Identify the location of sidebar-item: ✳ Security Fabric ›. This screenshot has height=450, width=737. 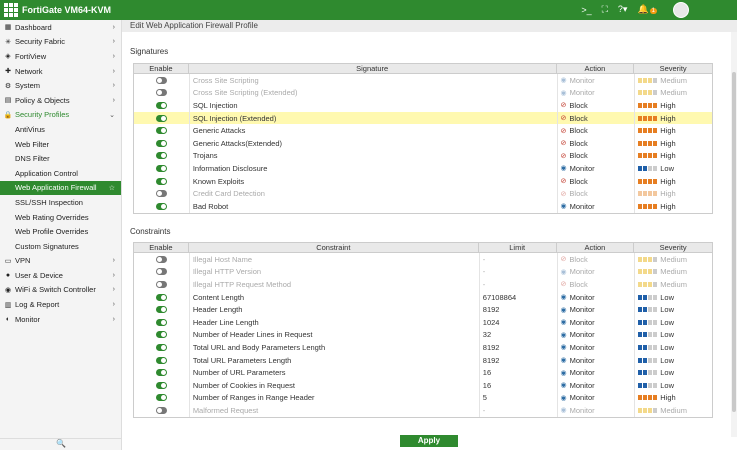
(60, 42).